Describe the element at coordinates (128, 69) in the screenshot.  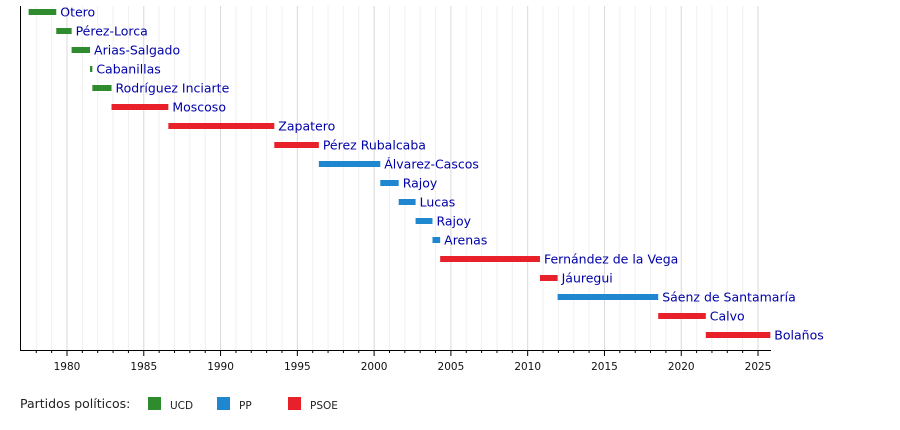
I see `bar-label: Cabanillas` at that location.